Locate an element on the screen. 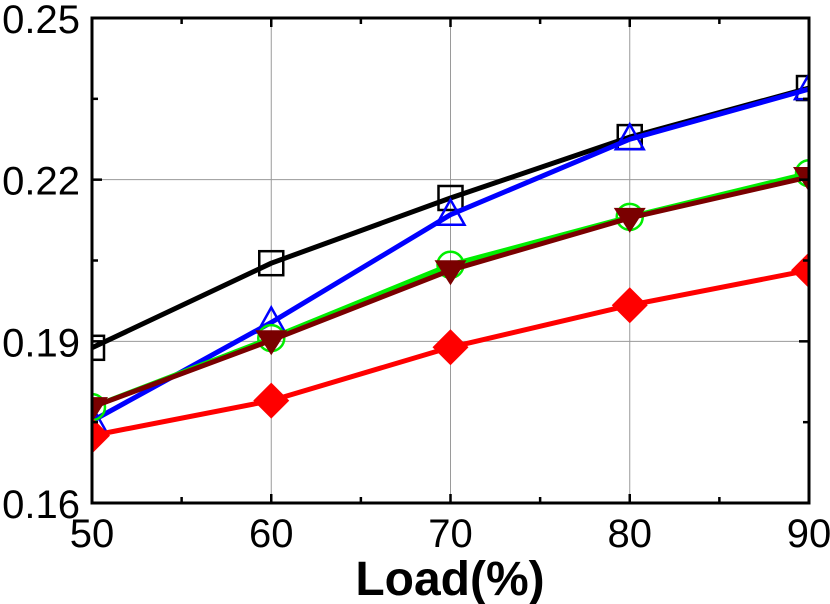 Image resolution: width=830 pixels, height=604 pixels. y-tick-label: 0.16 is located at coordinates (41, 505).